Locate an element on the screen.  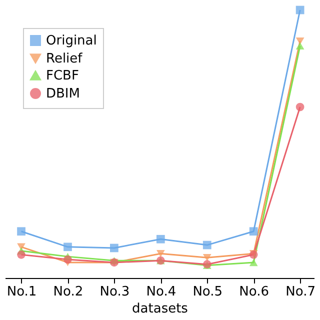
legend-label: DBIM is located at coordinates (63, 94).